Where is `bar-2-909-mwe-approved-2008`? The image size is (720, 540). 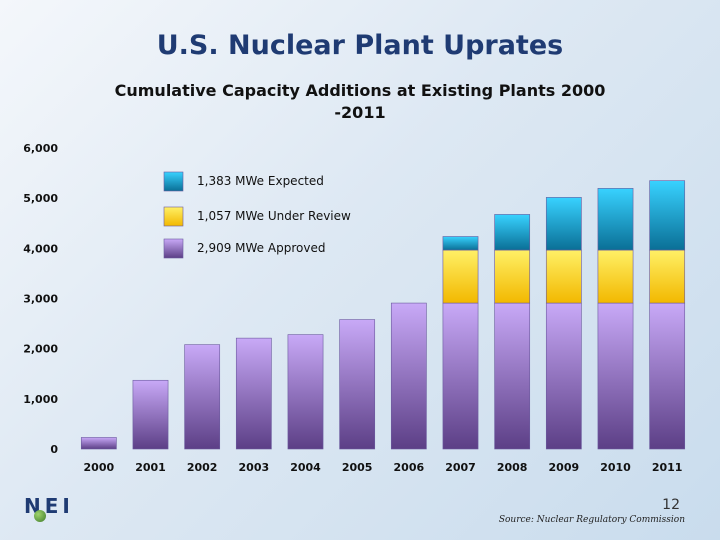 bar-2-909-mwe-approved-2008 is located at coordinates (512, 376).